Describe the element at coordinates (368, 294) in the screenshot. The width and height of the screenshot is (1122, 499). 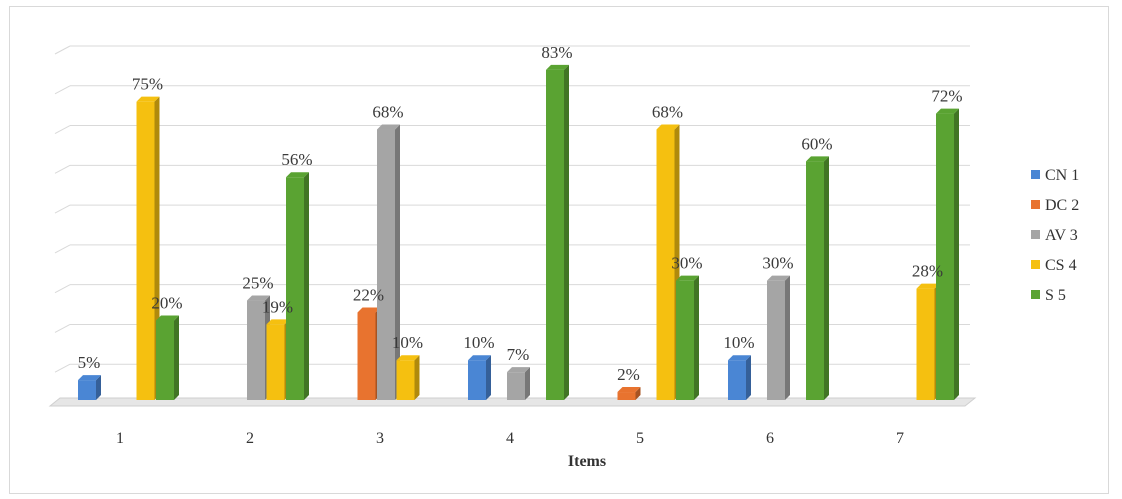
I see `data-label: 22%` at that location.